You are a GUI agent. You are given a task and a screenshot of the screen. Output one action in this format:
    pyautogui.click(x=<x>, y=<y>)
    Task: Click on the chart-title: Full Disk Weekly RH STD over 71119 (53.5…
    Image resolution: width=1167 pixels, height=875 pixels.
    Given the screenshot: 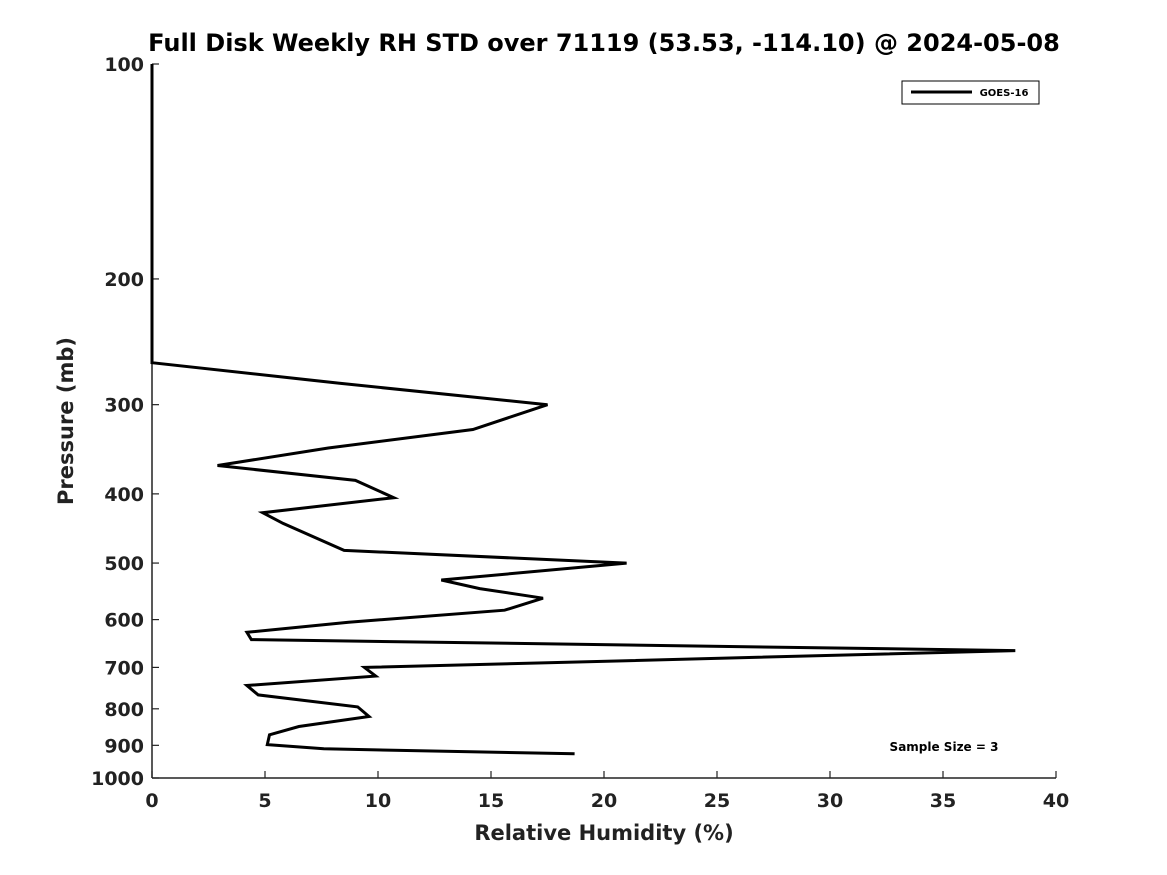 What is the action you would take?
    pyautogui.click(x=604, y=43)
    